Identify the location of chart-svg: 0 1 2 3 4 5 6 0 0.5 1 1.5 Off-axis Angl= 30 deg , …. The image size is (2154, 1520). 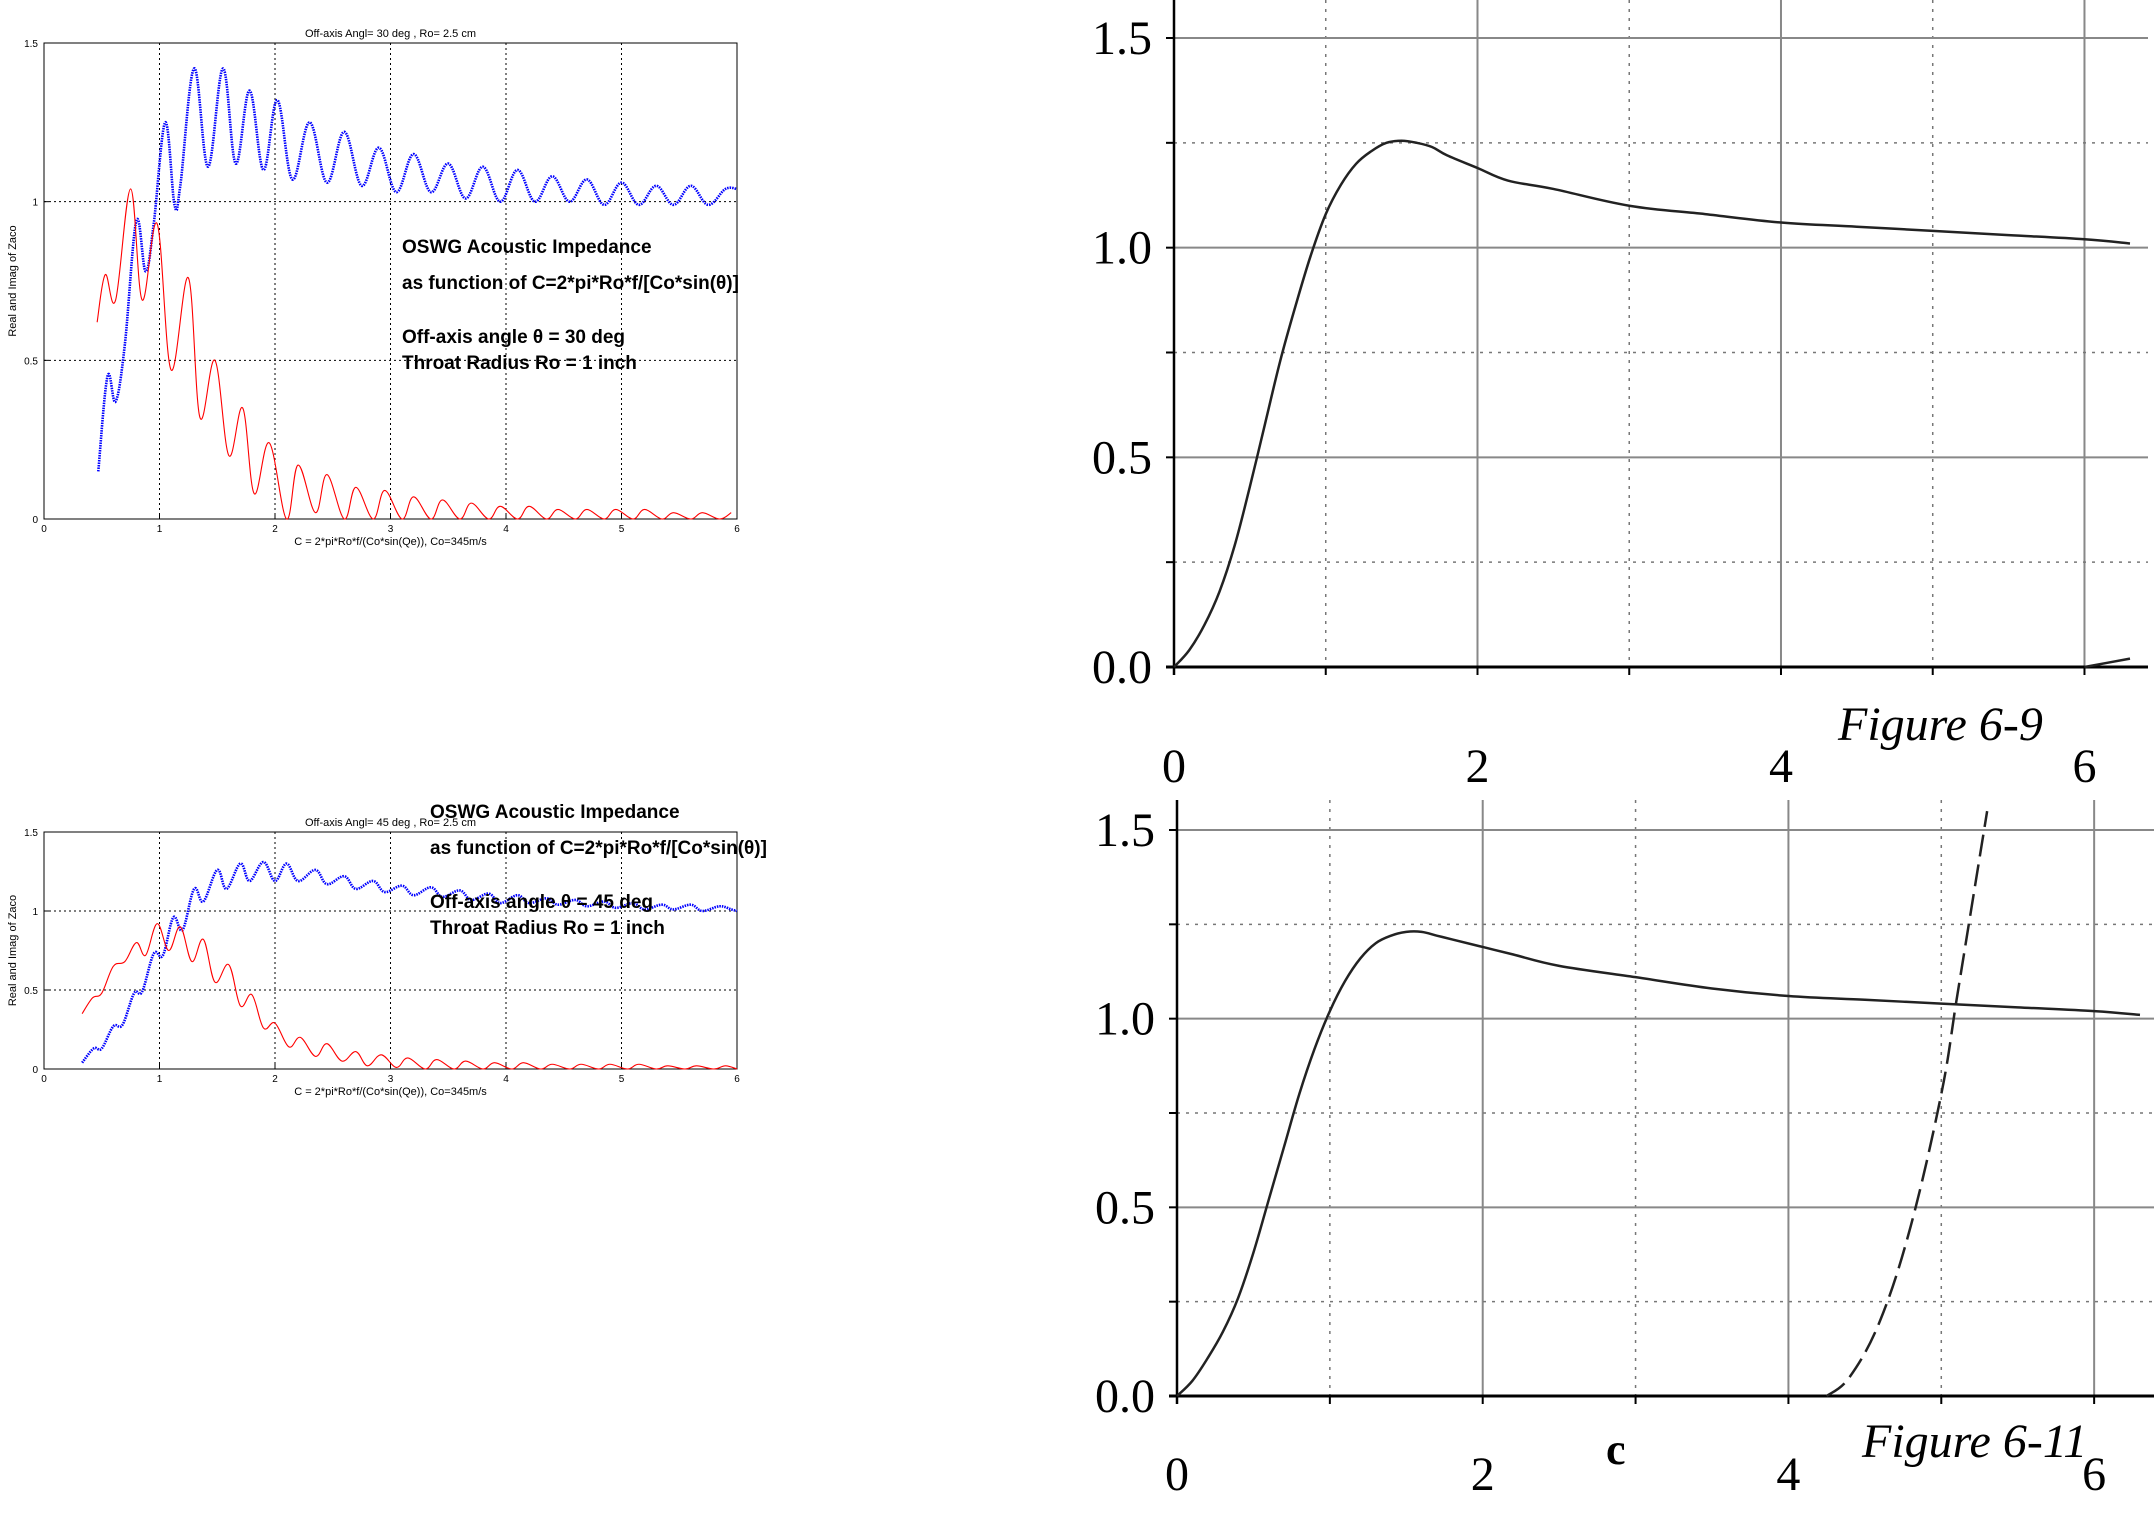
(373, 288).